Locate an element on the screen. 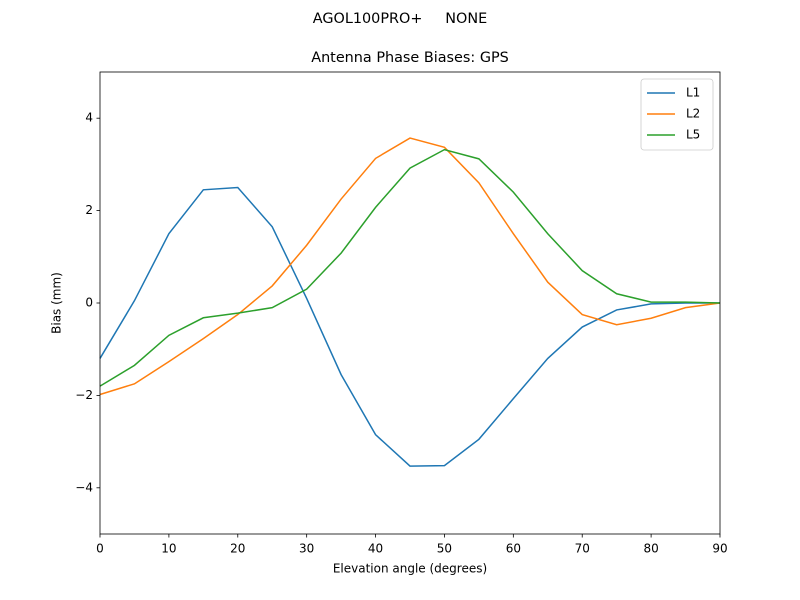 This screenshot has width=800, height=600. x-tick-label: 10 is located at coordinates (168, 549).